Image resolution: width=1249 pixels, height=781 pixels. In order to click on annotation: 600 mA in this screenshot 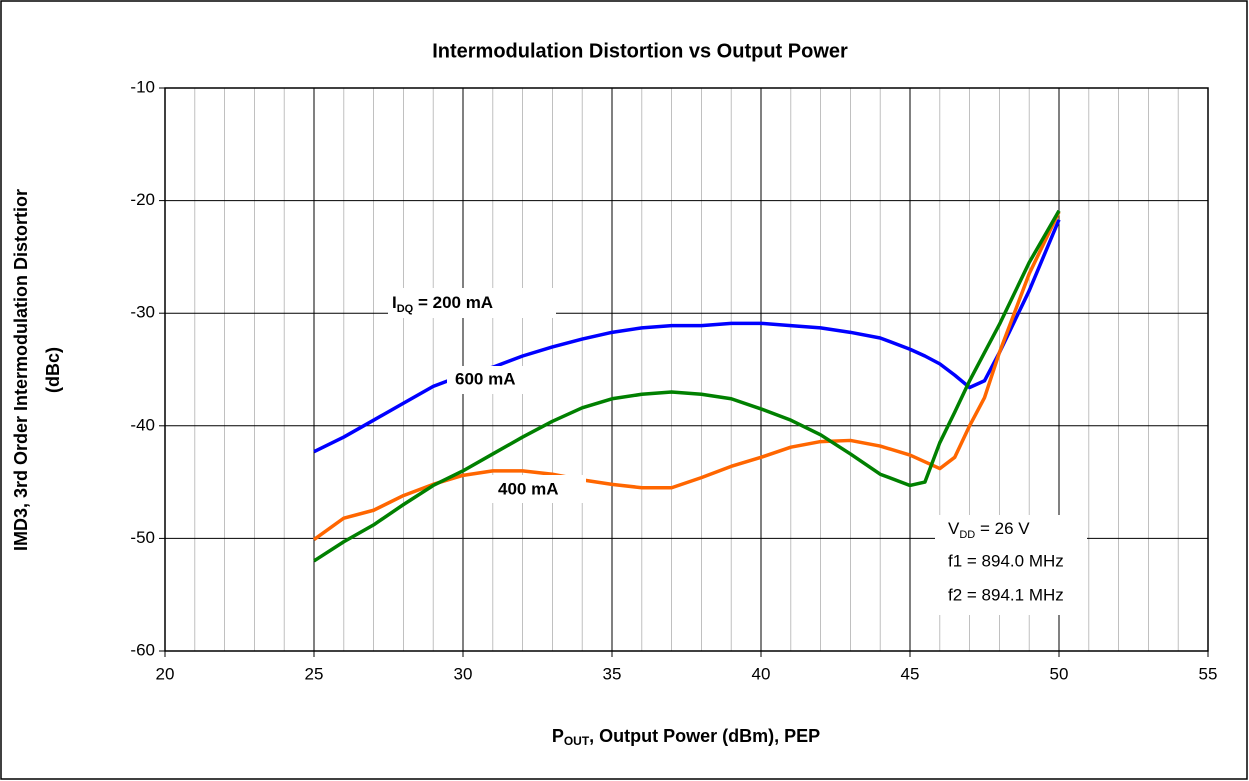, I will do `click(485, 378)`.